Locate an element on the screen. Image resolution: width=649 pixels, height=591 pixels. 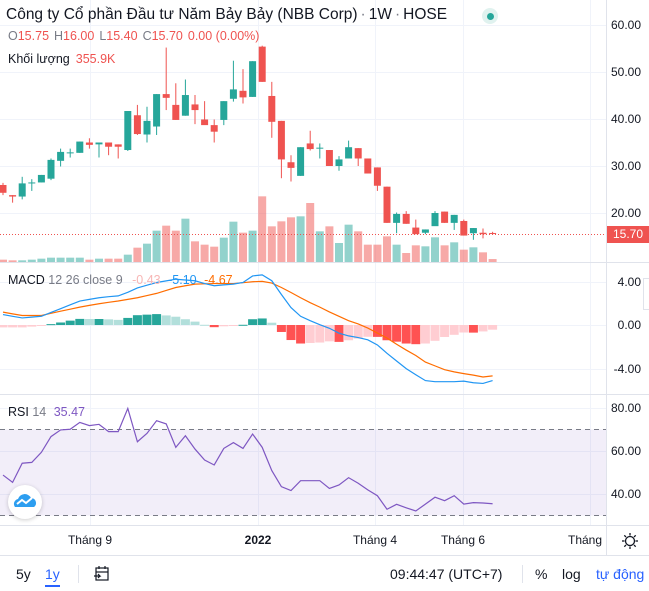
interval: 1W is located at coordinates (380, 14).